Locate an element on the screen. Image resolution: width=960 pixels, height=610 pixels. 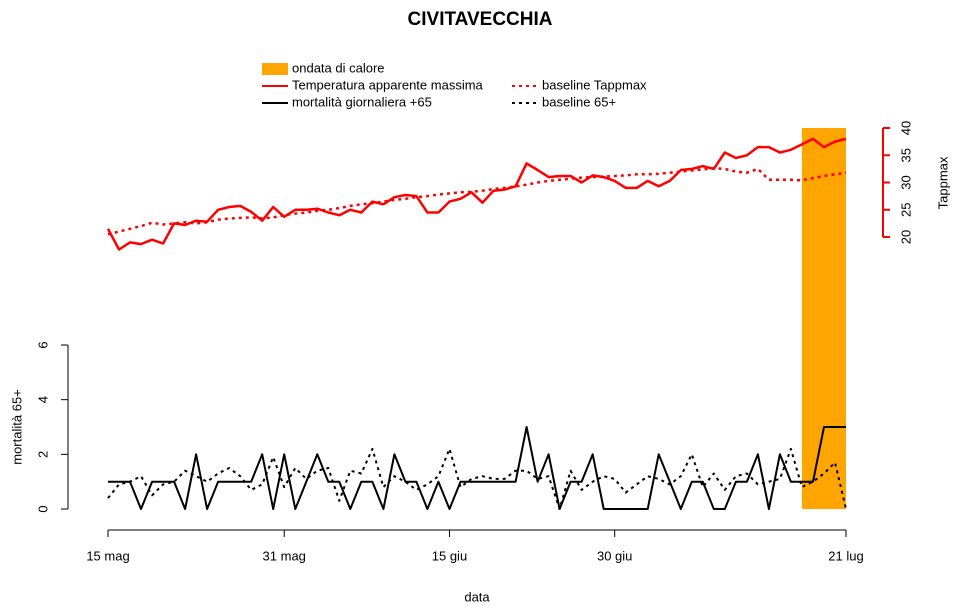
x-tick-label: 31 mag is located at coordinates (284, 555).